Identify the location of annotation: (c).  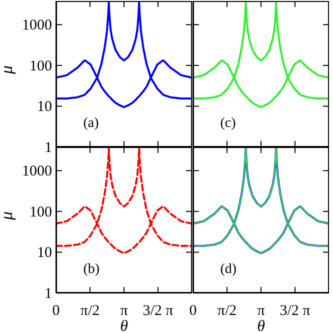
(228, 124).